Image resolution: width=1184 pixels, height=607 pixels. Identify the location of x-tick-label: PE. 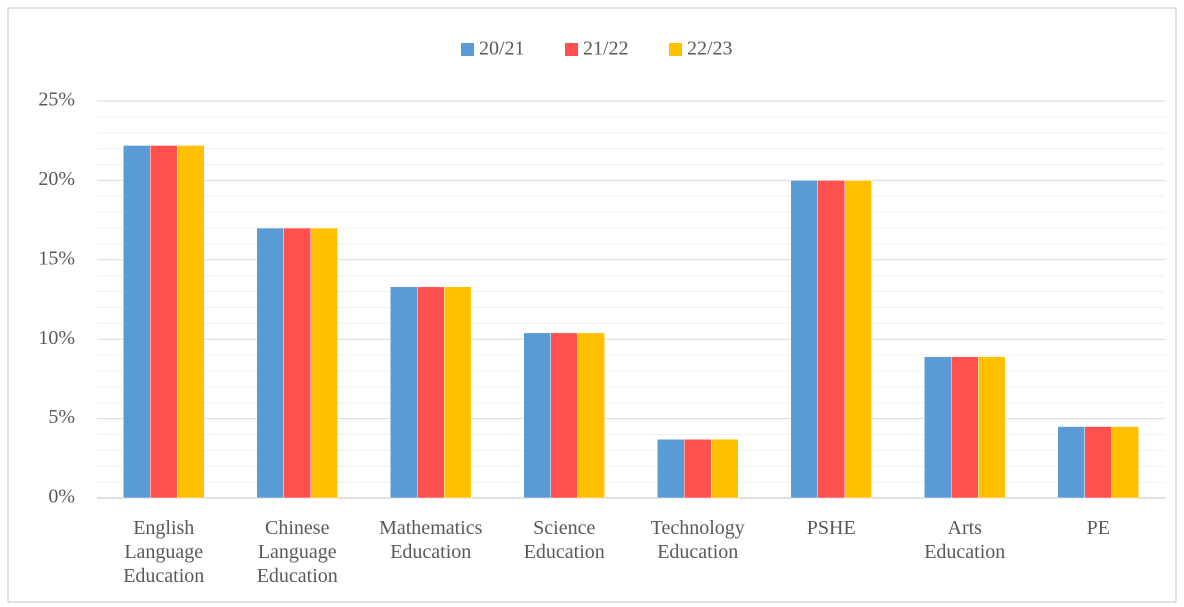
(1098, 528).